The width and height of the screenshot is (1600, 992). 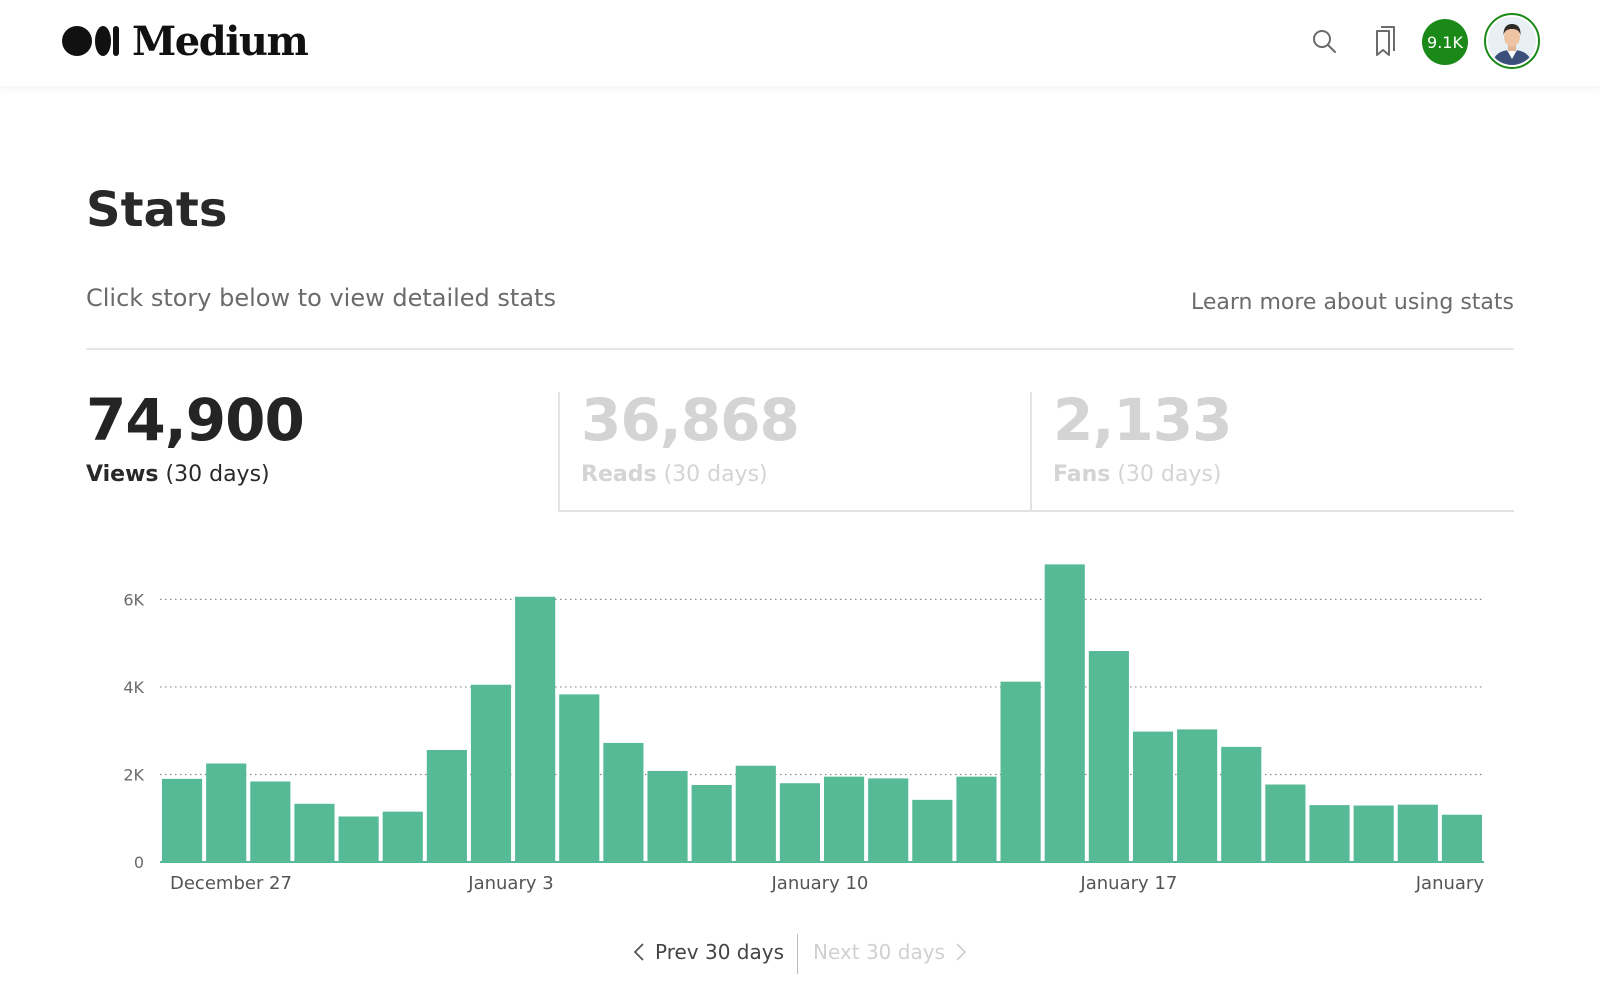 What do you see at coordinates (231, 883) in the screenshot?
I see `x-tick-label: December 27` at bounding box center [231, 883].